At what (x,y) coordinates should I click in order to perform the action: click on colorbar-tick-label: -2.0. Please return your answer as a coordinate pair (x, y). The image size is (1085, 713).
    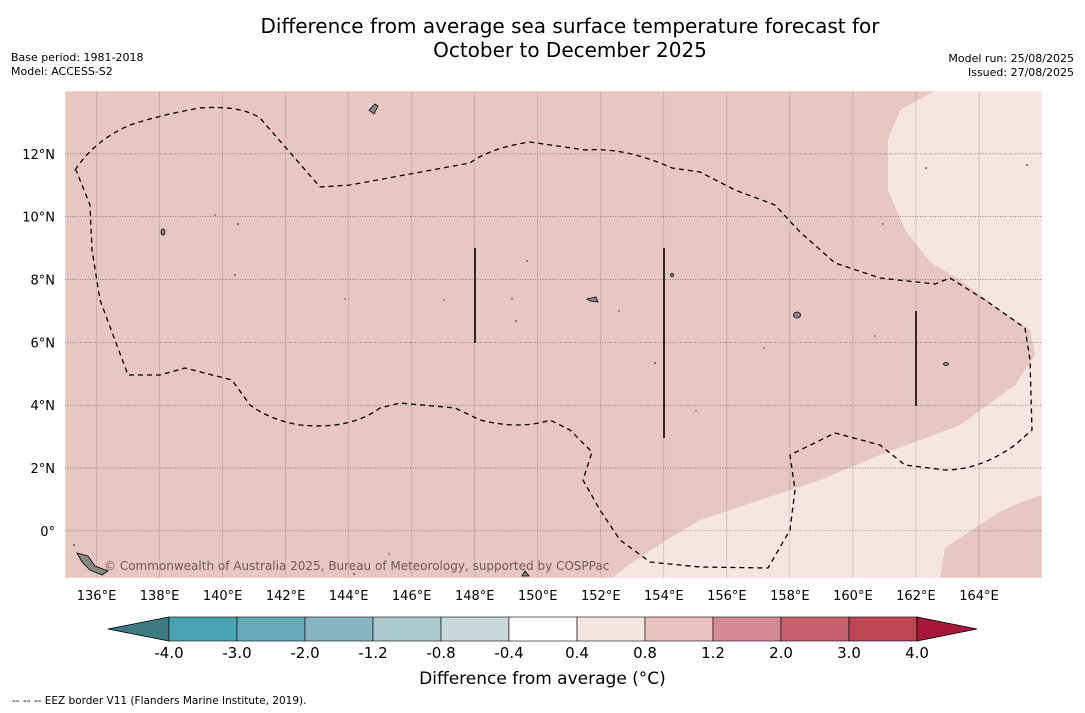
    Looking at the image, I should click on (304, 653).